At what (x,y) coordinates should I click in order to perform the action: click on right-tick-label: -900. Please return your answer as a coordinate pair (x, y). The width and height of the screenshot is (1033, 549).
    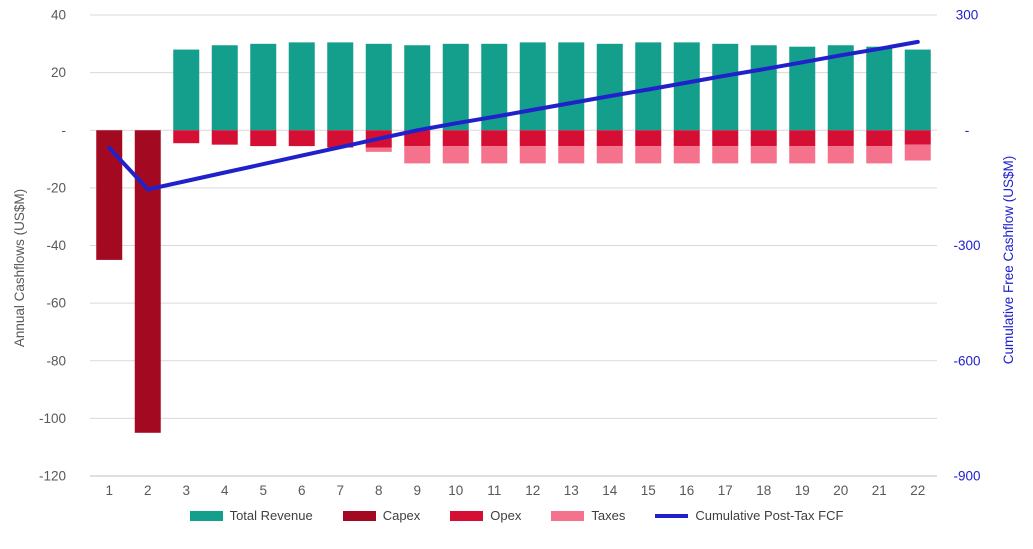
    Looking at the image, I should click on (966, 476).